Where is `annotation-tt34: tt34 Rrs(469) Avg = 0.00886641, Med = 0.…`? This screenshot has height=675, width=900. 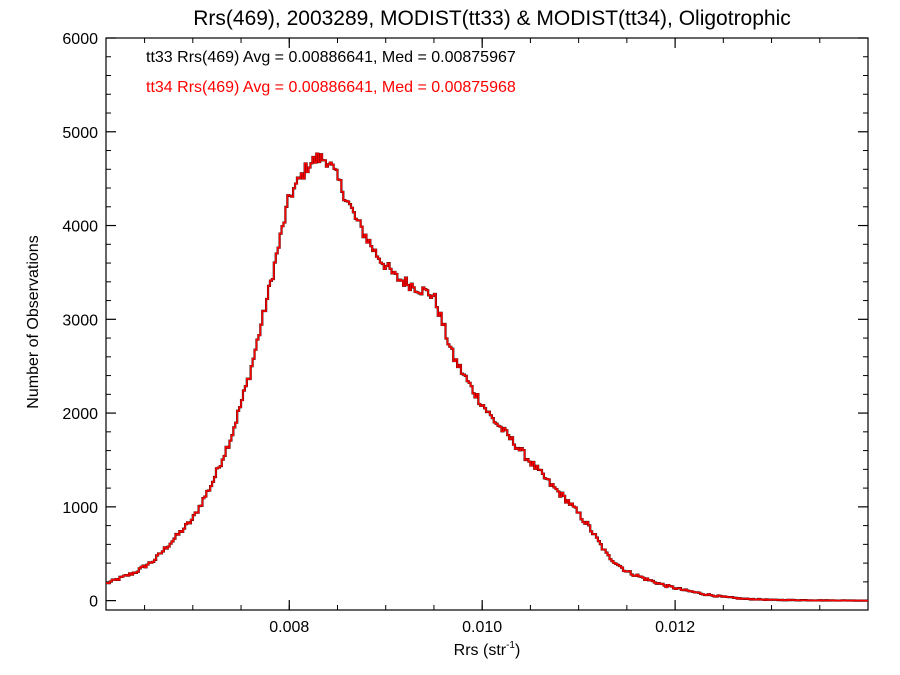 annotation-tt34: tt34 Rrs(469) Avg = 0.00886641, Med = 0.… is located at coordinates (331, 87).